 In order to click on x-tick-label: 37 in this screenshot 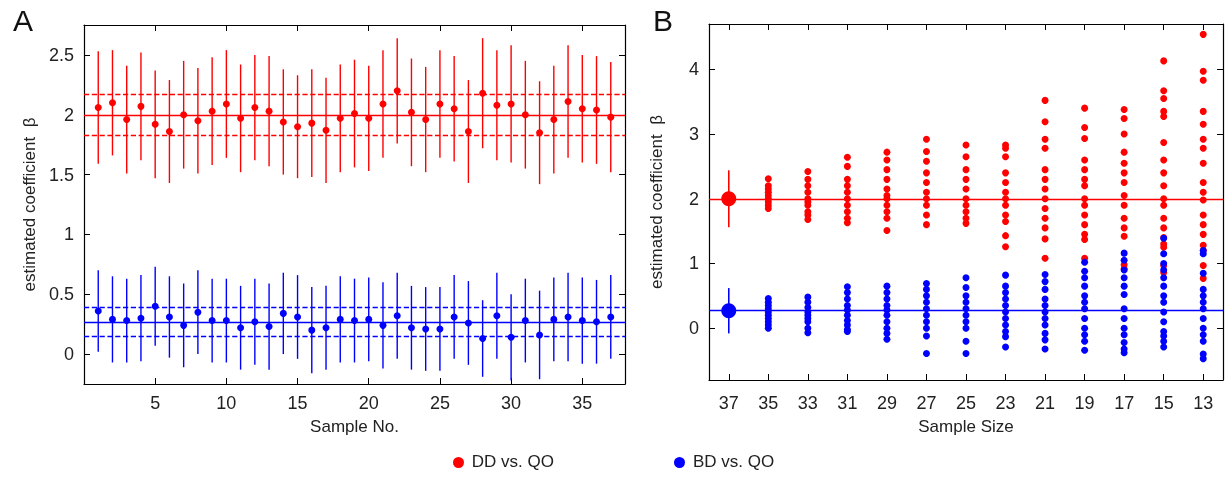, I will do `click(728, 403)`.